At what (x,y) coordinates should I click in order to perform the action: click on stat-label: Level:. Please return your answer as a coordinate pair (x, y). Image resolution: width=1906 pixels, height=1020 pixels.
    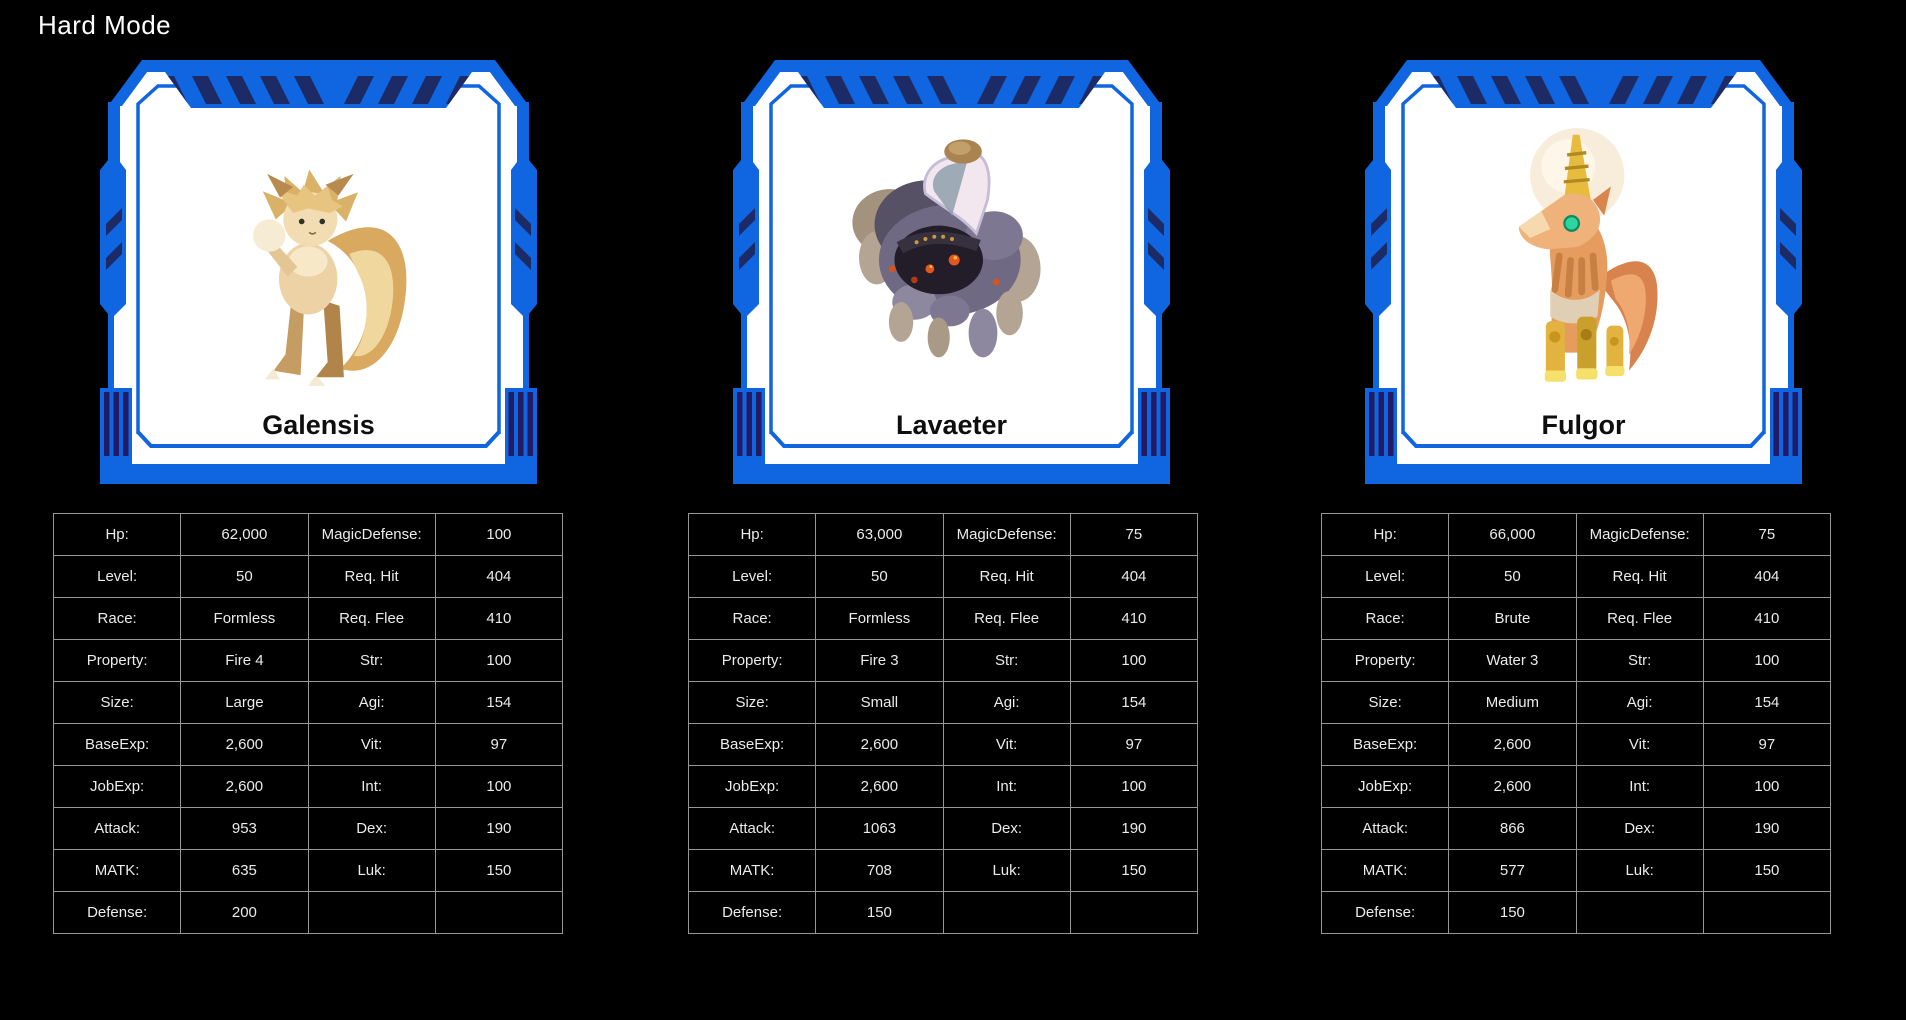
    Looking at the image, I should click on (117, 576).